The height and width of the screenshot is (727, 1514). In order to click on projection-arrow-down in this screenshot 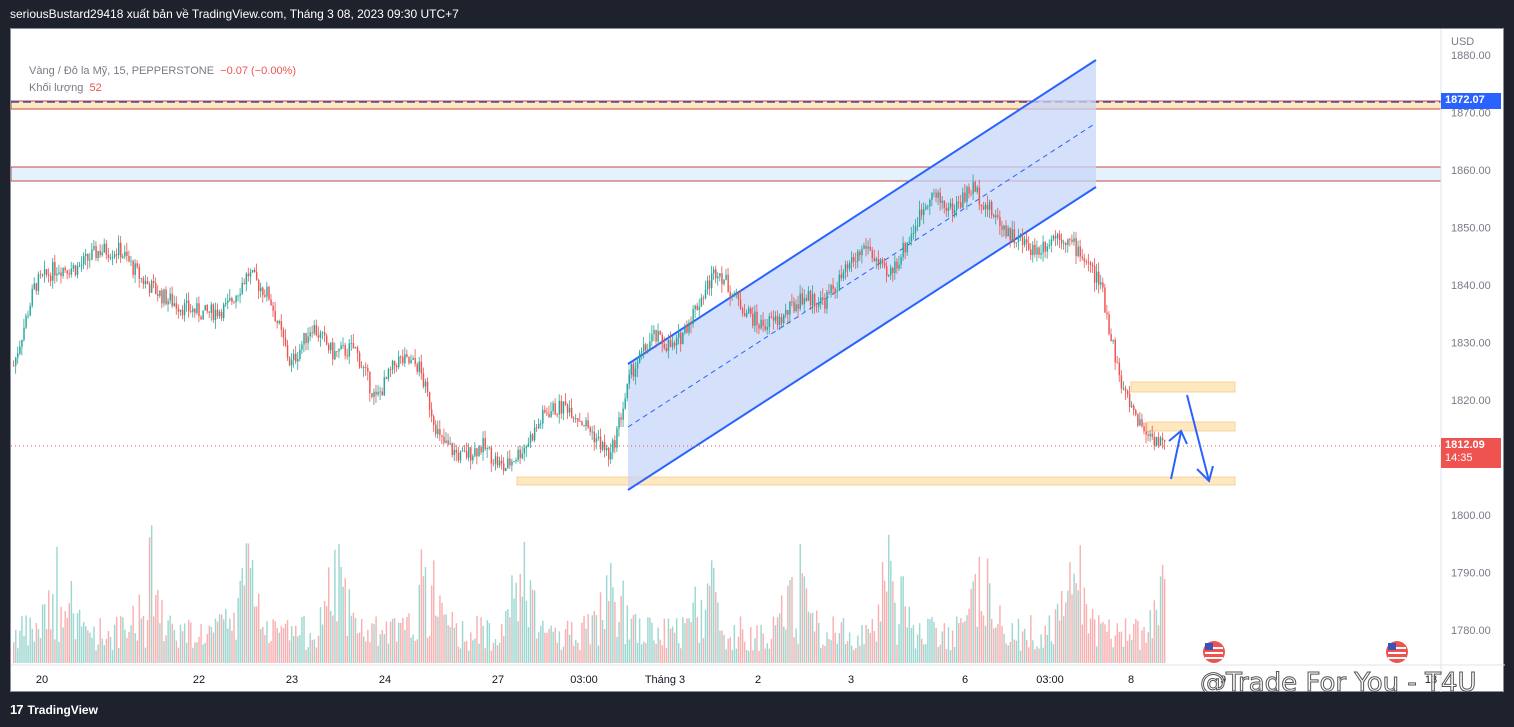, I will do `click(1200, 438)`.